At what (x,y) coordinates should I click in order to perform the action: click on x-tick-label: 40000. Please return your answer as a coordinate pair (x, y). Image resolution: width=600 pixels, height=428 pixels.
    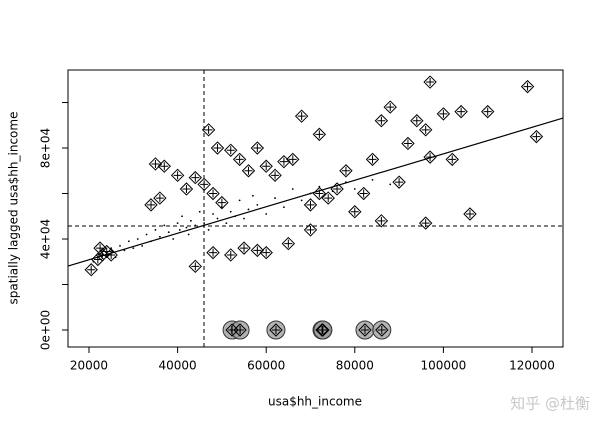
    Looking at the image, I should click on (178, 366).